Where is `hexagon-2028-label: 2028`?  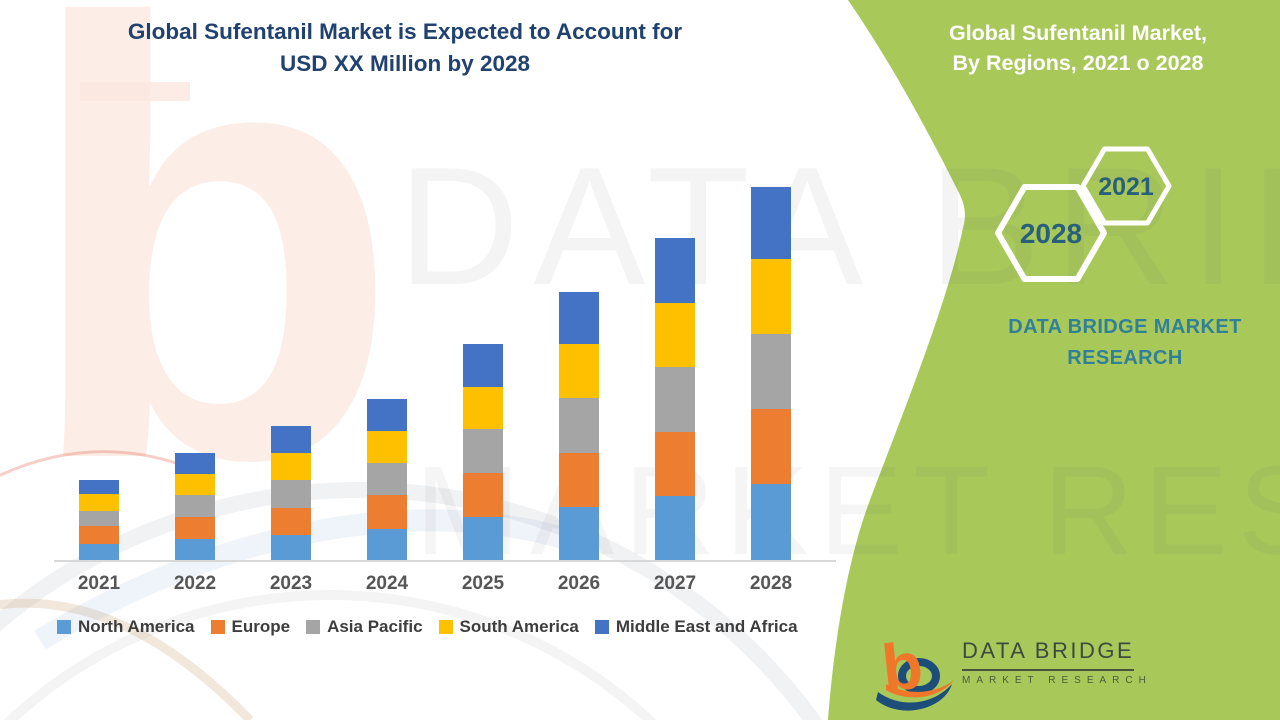 hexagon-2028-label: 2028 is located at coordinates (1051, 233).